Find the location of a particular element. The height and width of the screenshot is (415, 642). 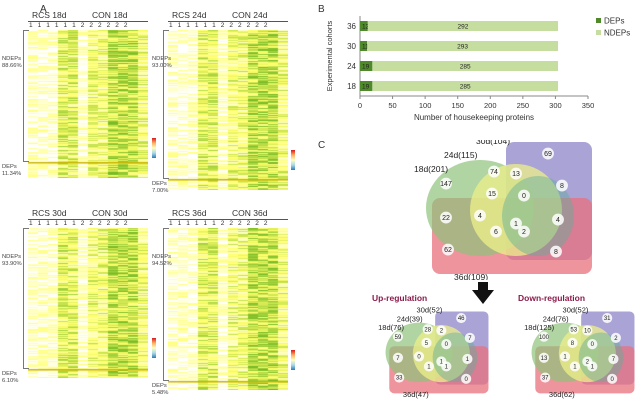

deps-label: DEPs 5.48% is located at coordinates (160, 389).